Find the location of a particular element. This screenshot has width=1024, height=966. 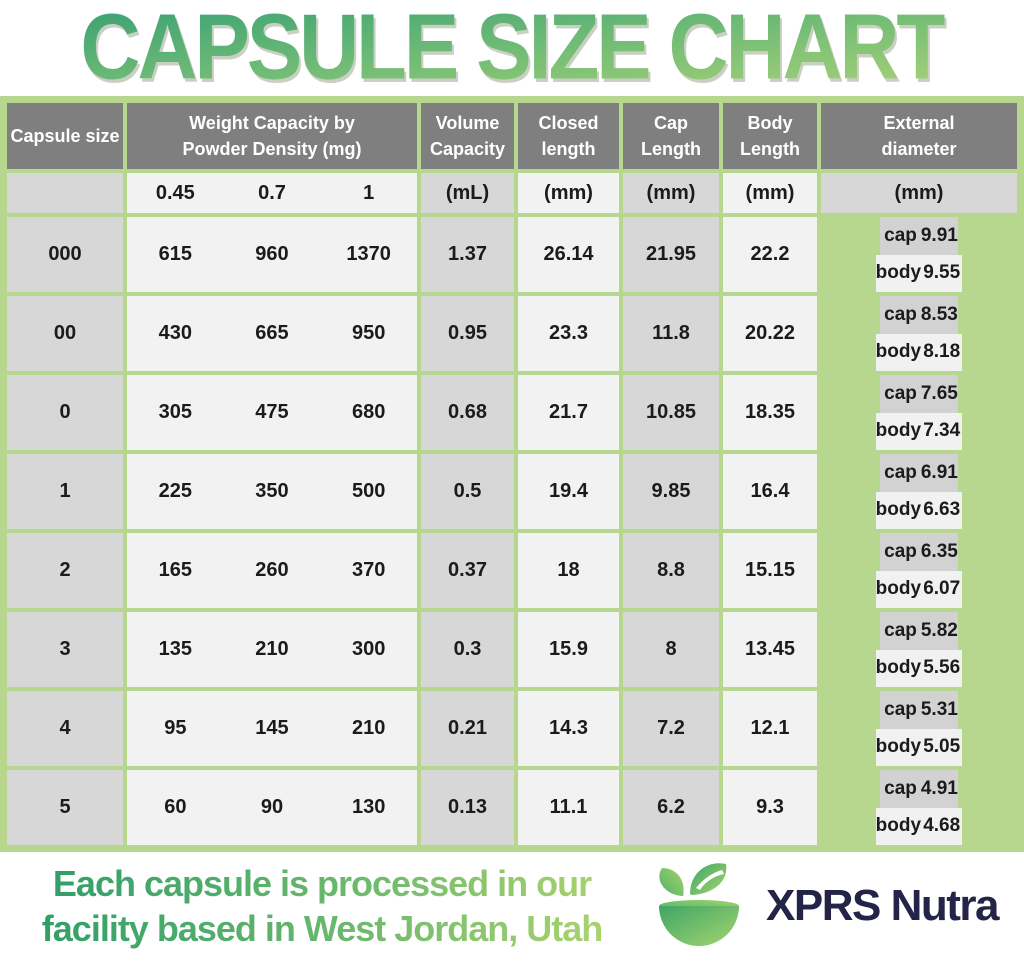

weight-1-value: 300 is located at coordinates (368, 649).